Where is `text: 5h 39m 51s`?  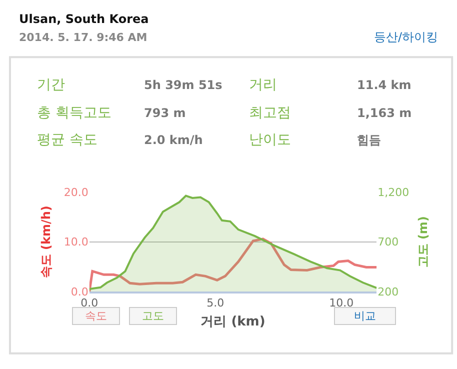
text: 5h 39m 51s is located at coordinates (183, 85).